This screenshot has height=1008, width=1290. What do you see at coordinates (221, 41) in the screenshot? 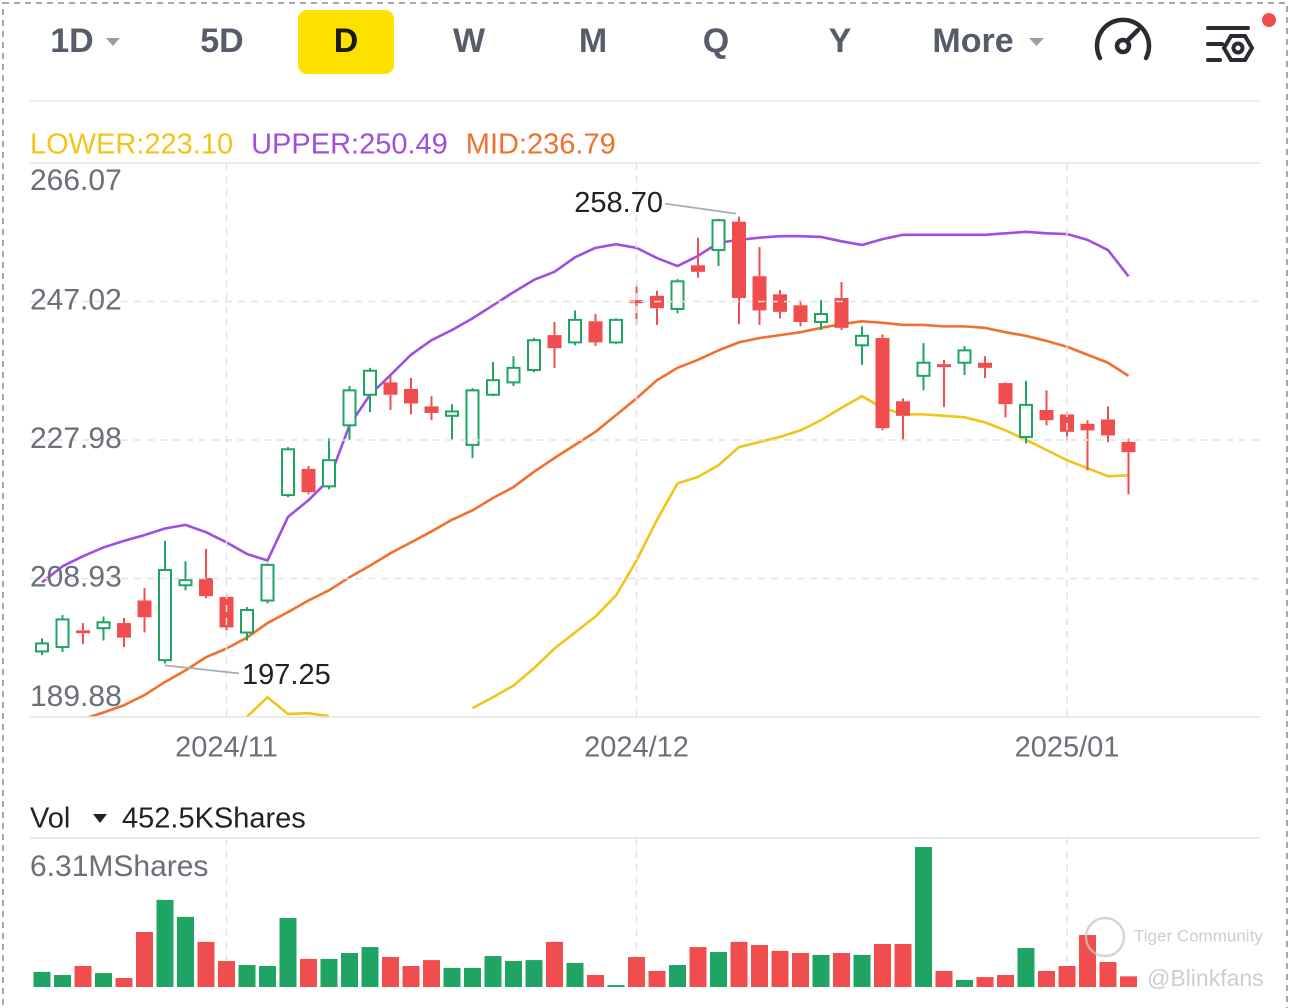
I see `tab: 5D` at bounding box center [221, 41].